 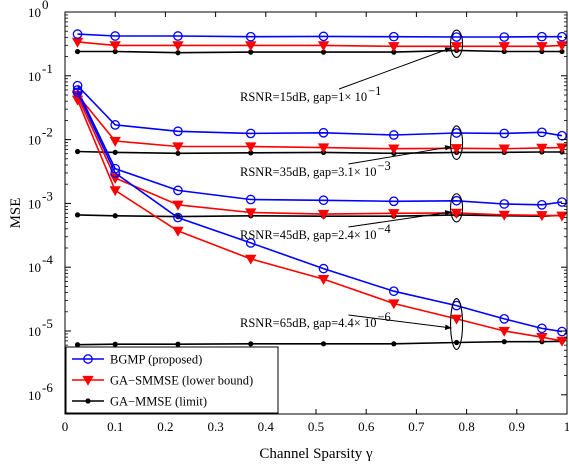 I want to click on y-tick-label-exponent: -3, so click(x=47, y=195).